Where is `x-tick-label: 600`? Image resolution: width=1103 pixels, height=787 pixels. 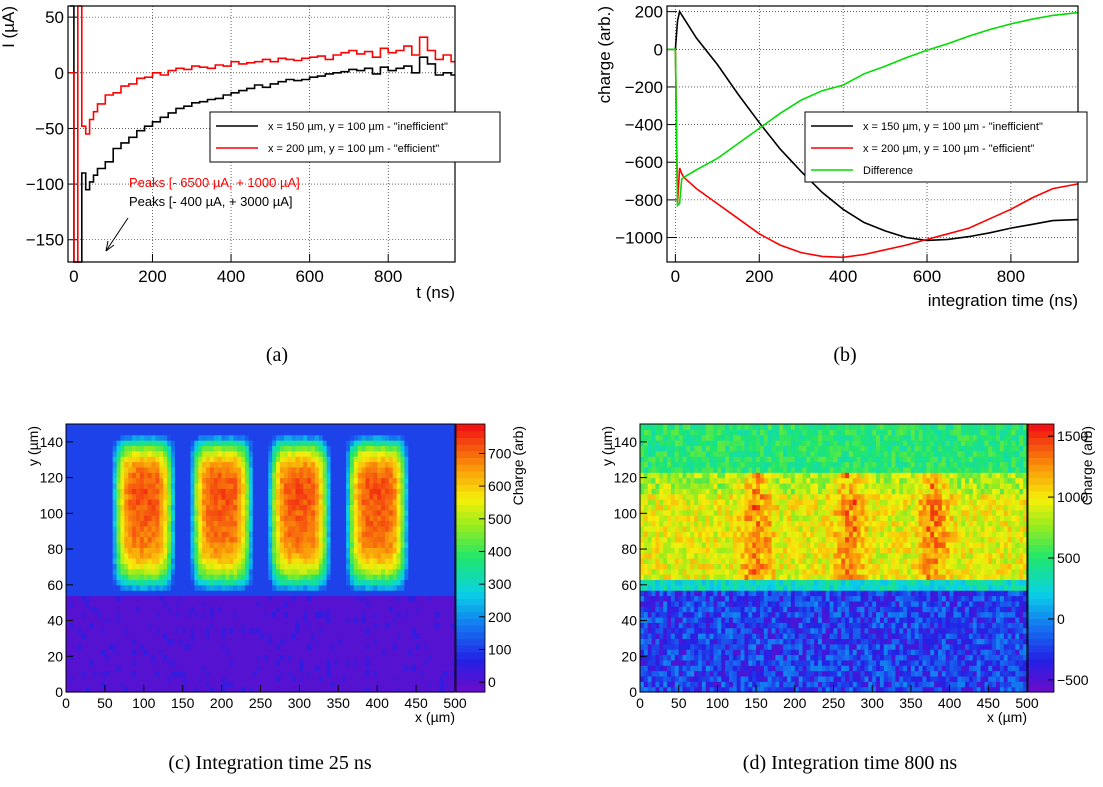 x-tick-label: 600 is located at coordinates (309, 276).